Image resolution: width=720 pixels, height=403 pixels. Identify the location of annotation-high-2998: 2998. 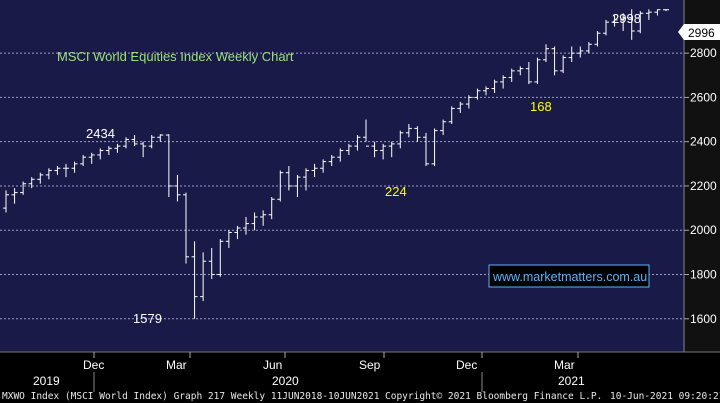
(626, 18).